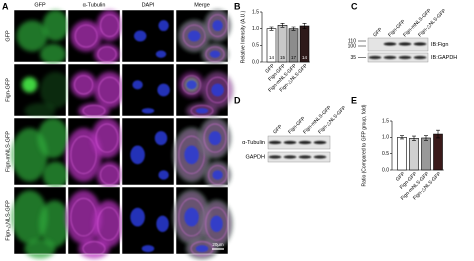 The image size is (474, 261). I want to click on y-tick-label: 1.0, so click(385, 138).